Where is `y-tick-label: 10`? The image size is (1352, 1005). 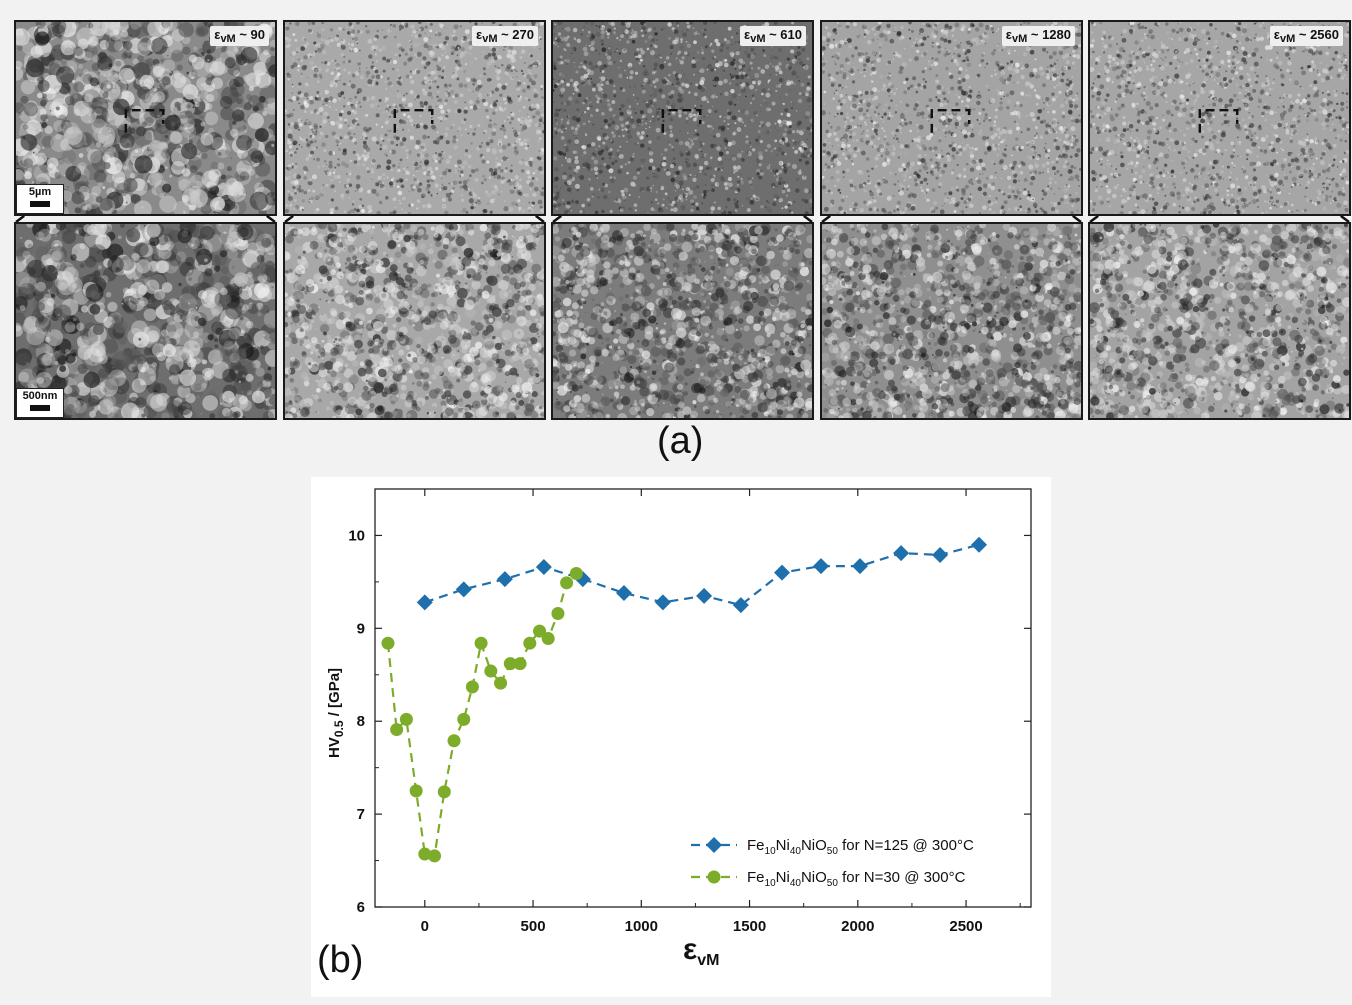 y-tick-label: 10 is located at coordinates (356, 535).